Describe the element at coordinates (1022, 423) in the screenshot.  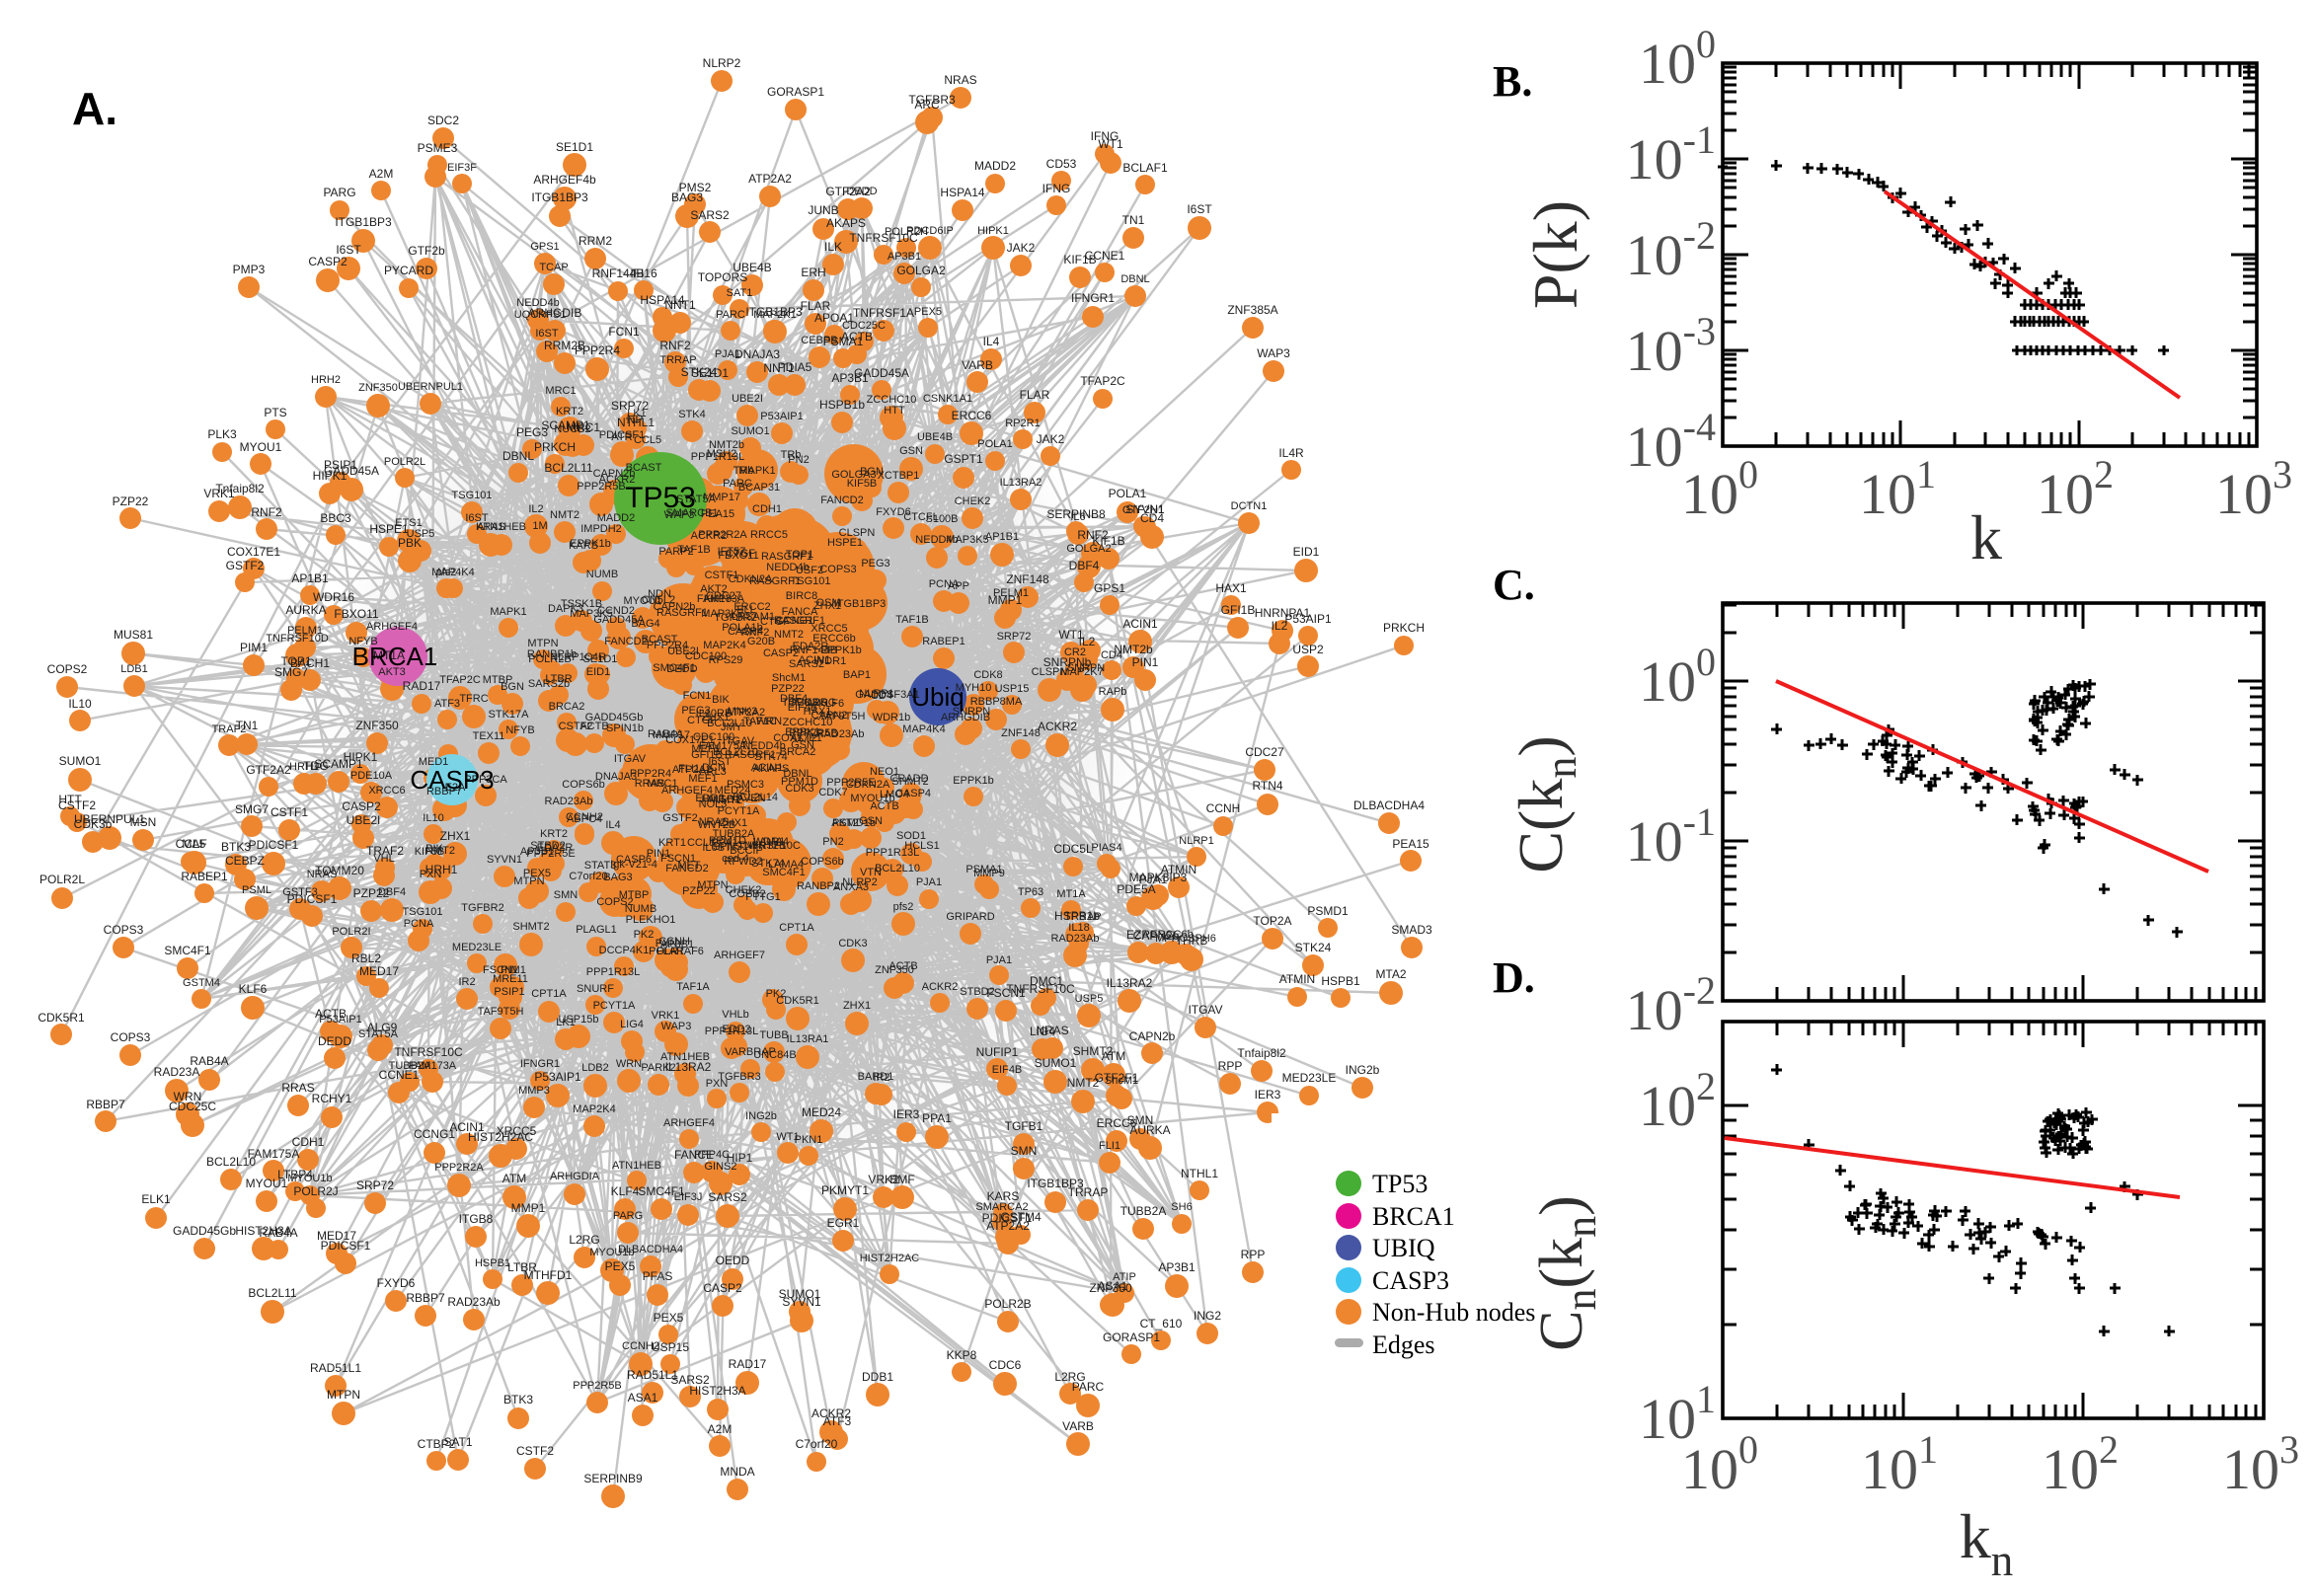
I see `svg-text: RP2R1` at that location.